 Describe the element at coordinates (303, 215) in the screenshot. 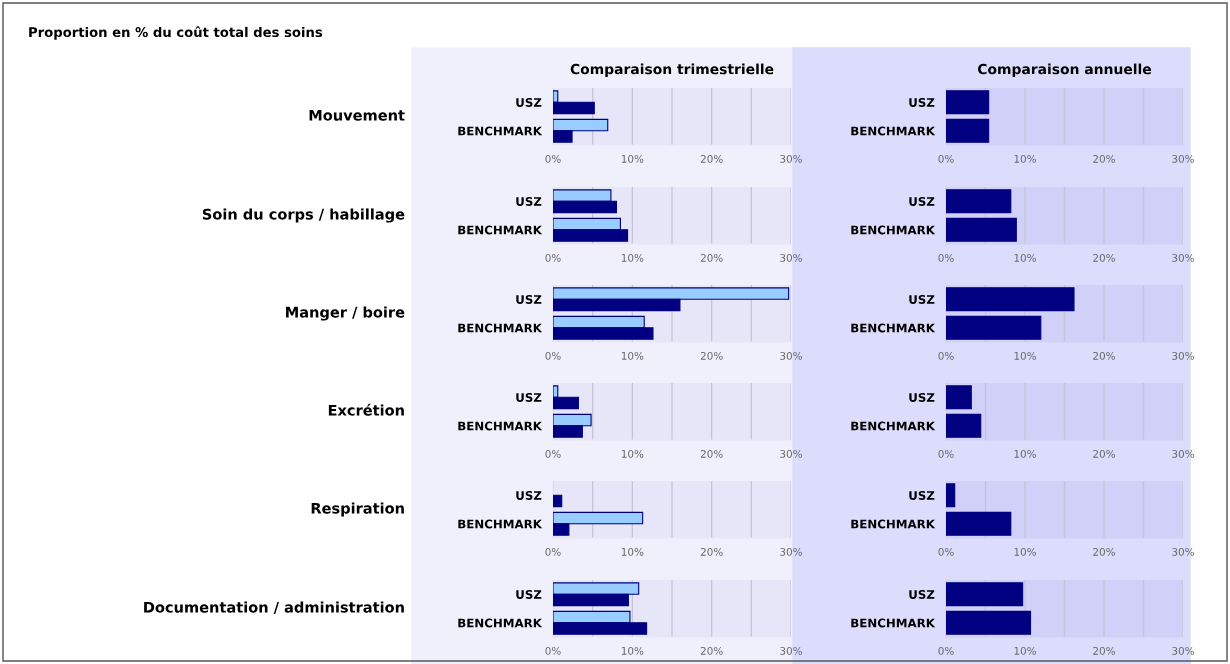

I see `y-axis-title: Soin du corps / habillage` at that location.